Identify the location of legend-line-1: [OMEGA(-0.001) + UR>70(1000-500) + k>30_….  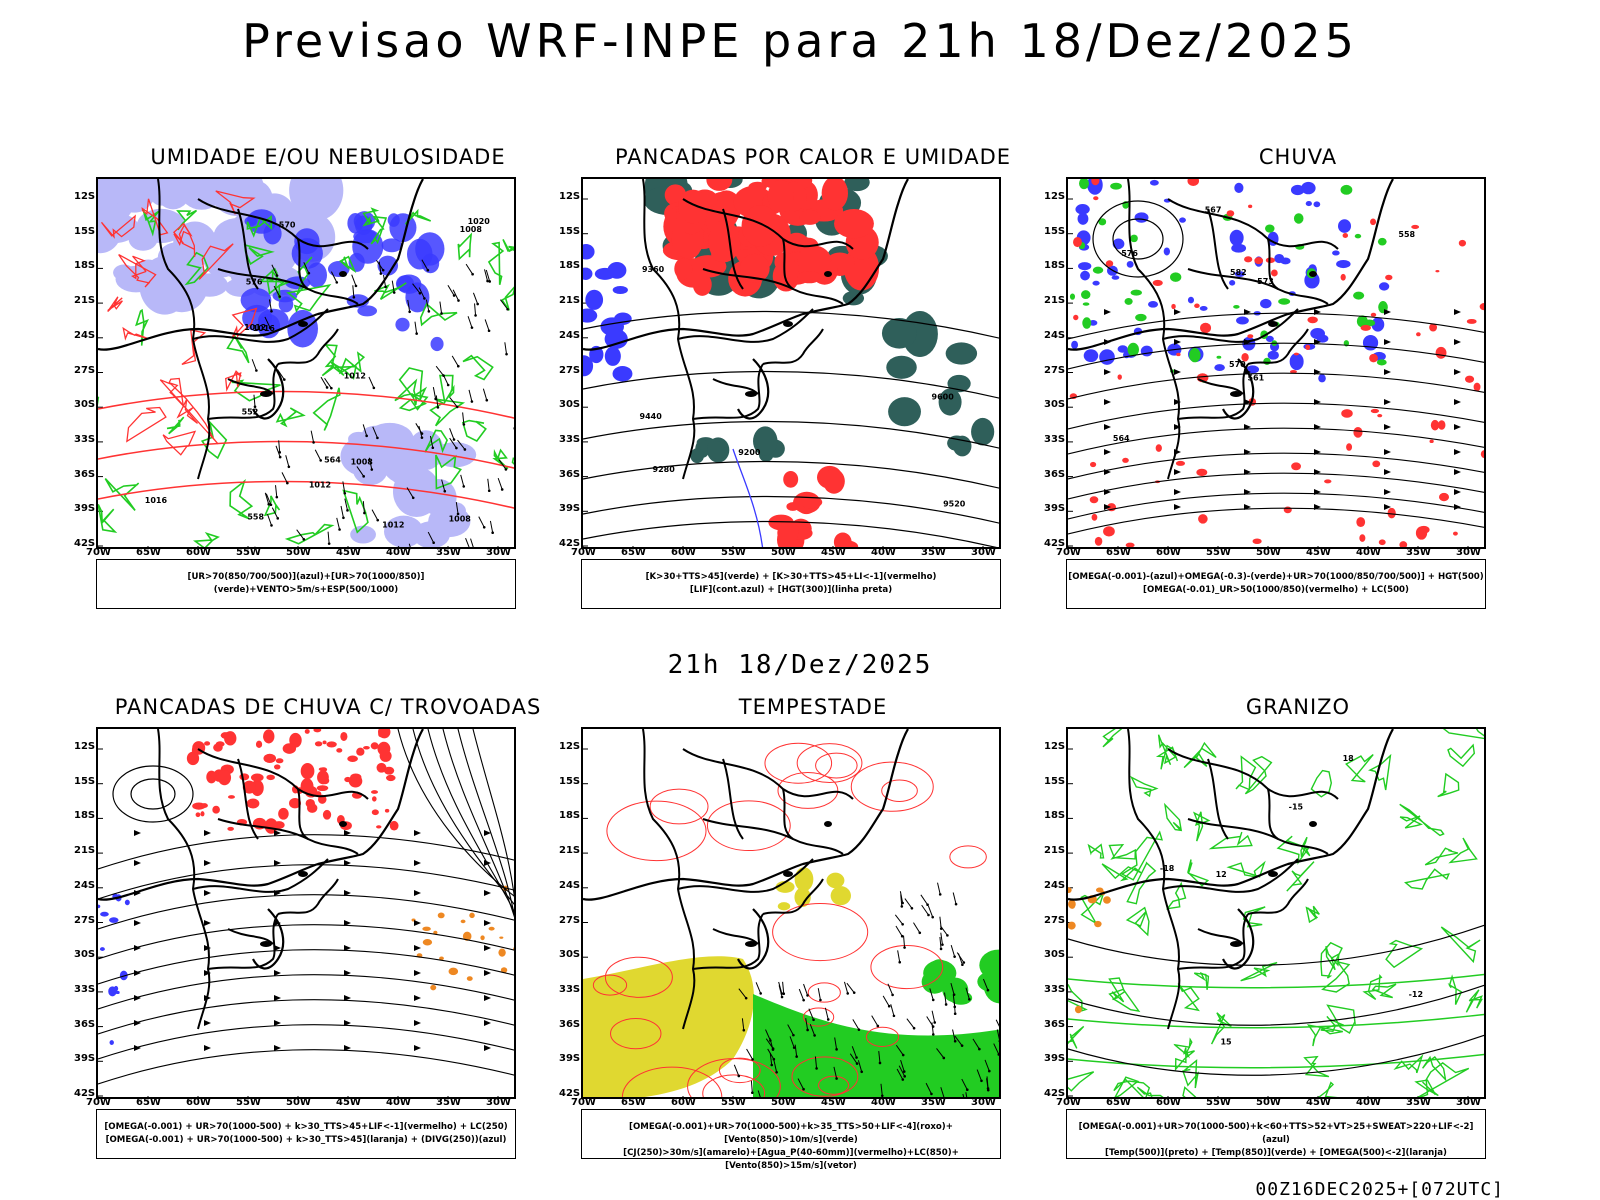
(306, 1127).